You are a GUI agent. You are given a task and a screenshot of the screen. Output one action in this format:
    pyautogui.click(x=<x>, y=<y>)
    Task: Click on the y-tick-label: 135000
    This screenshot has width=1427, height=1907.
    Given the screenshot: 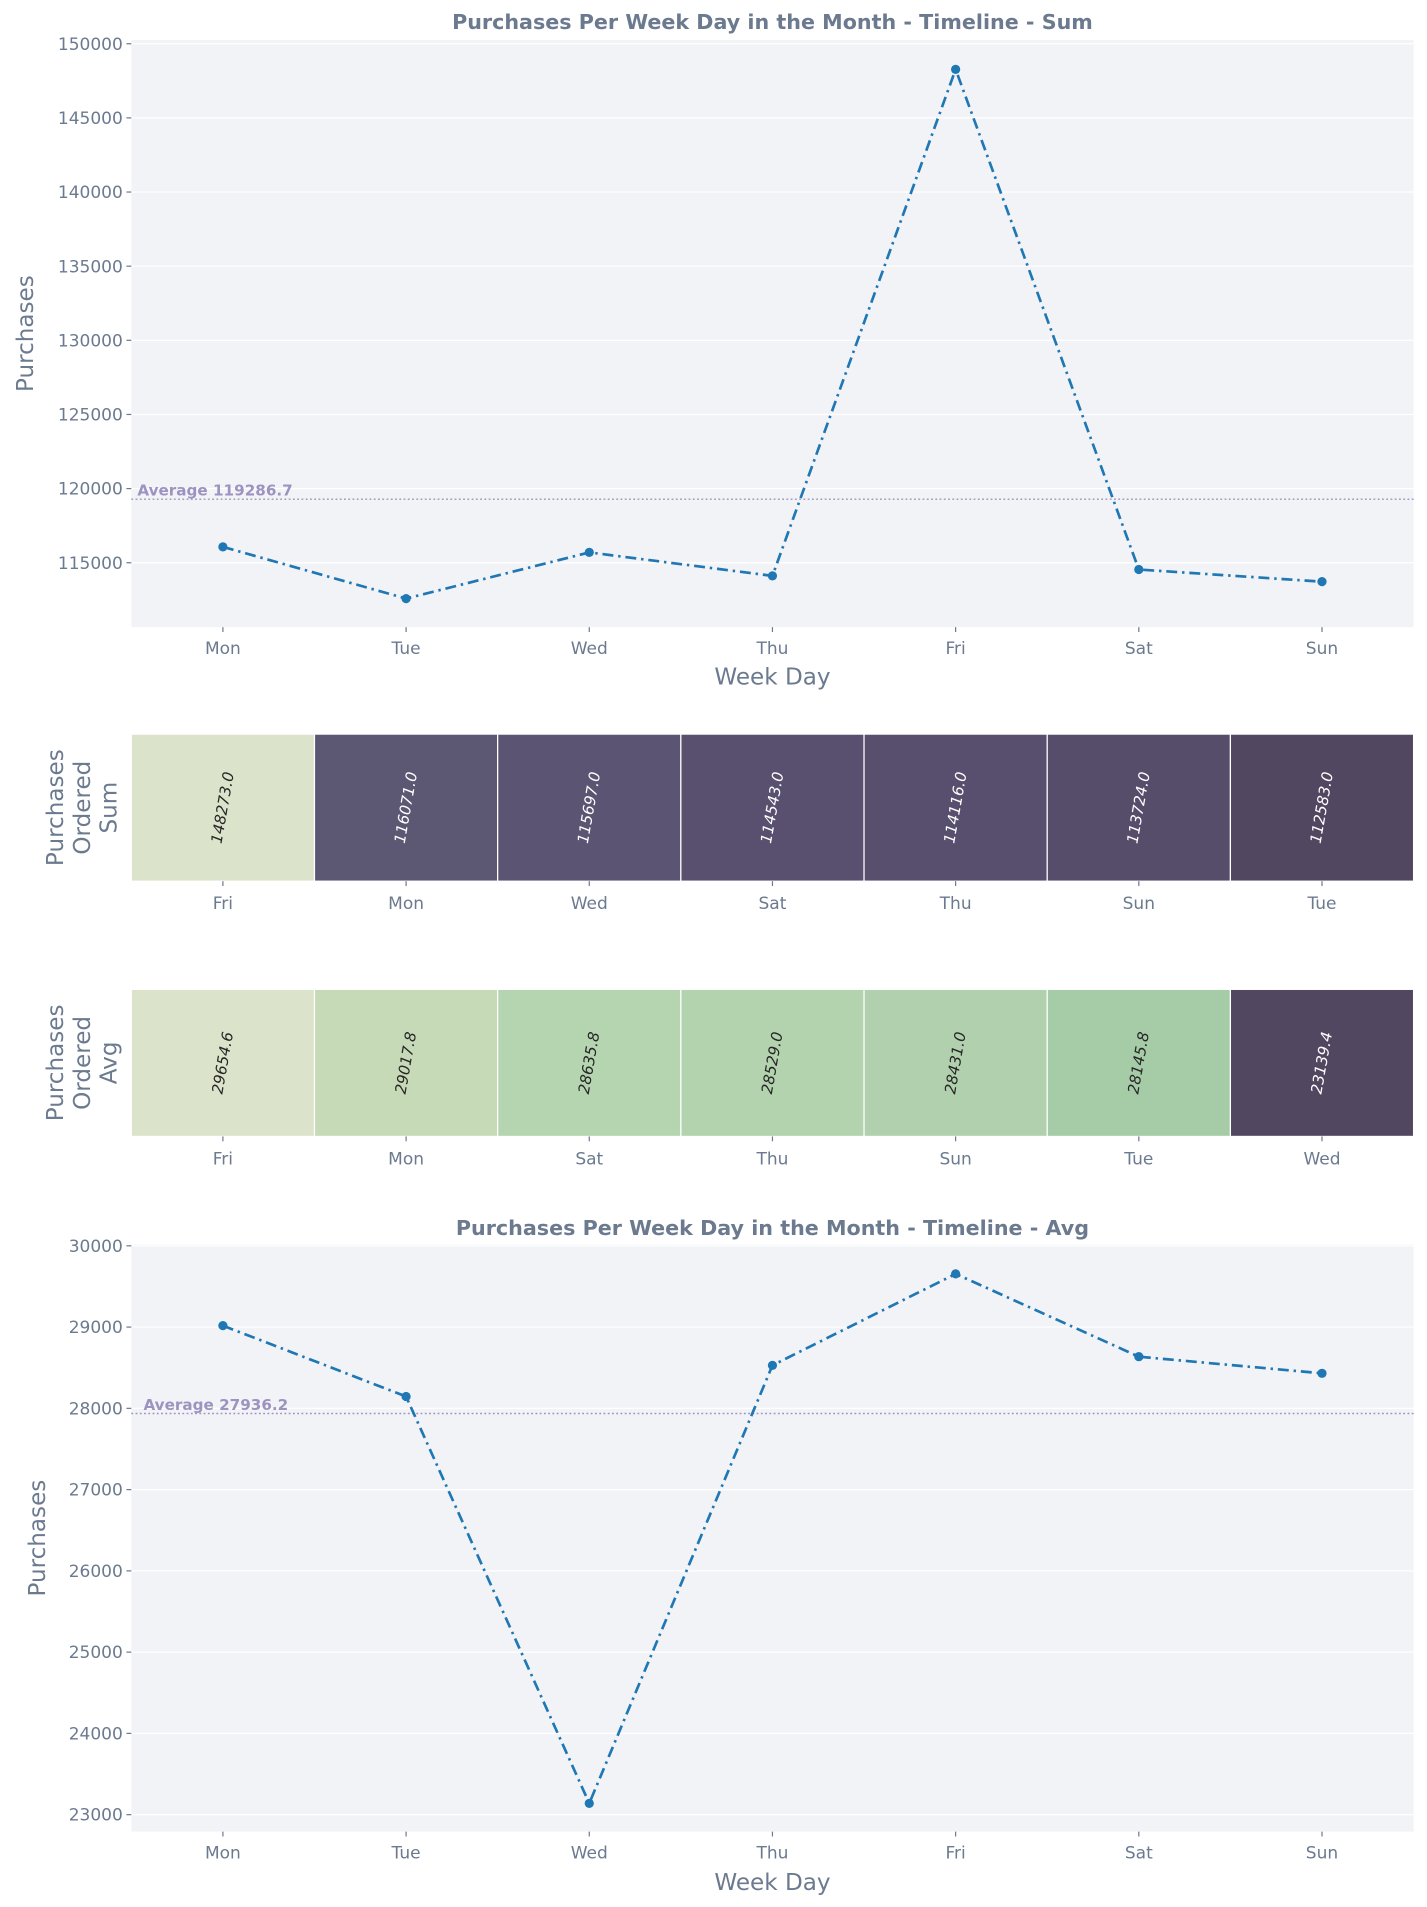 What is the action you would take?
    pyautogui.click(x=90, y=267)
    